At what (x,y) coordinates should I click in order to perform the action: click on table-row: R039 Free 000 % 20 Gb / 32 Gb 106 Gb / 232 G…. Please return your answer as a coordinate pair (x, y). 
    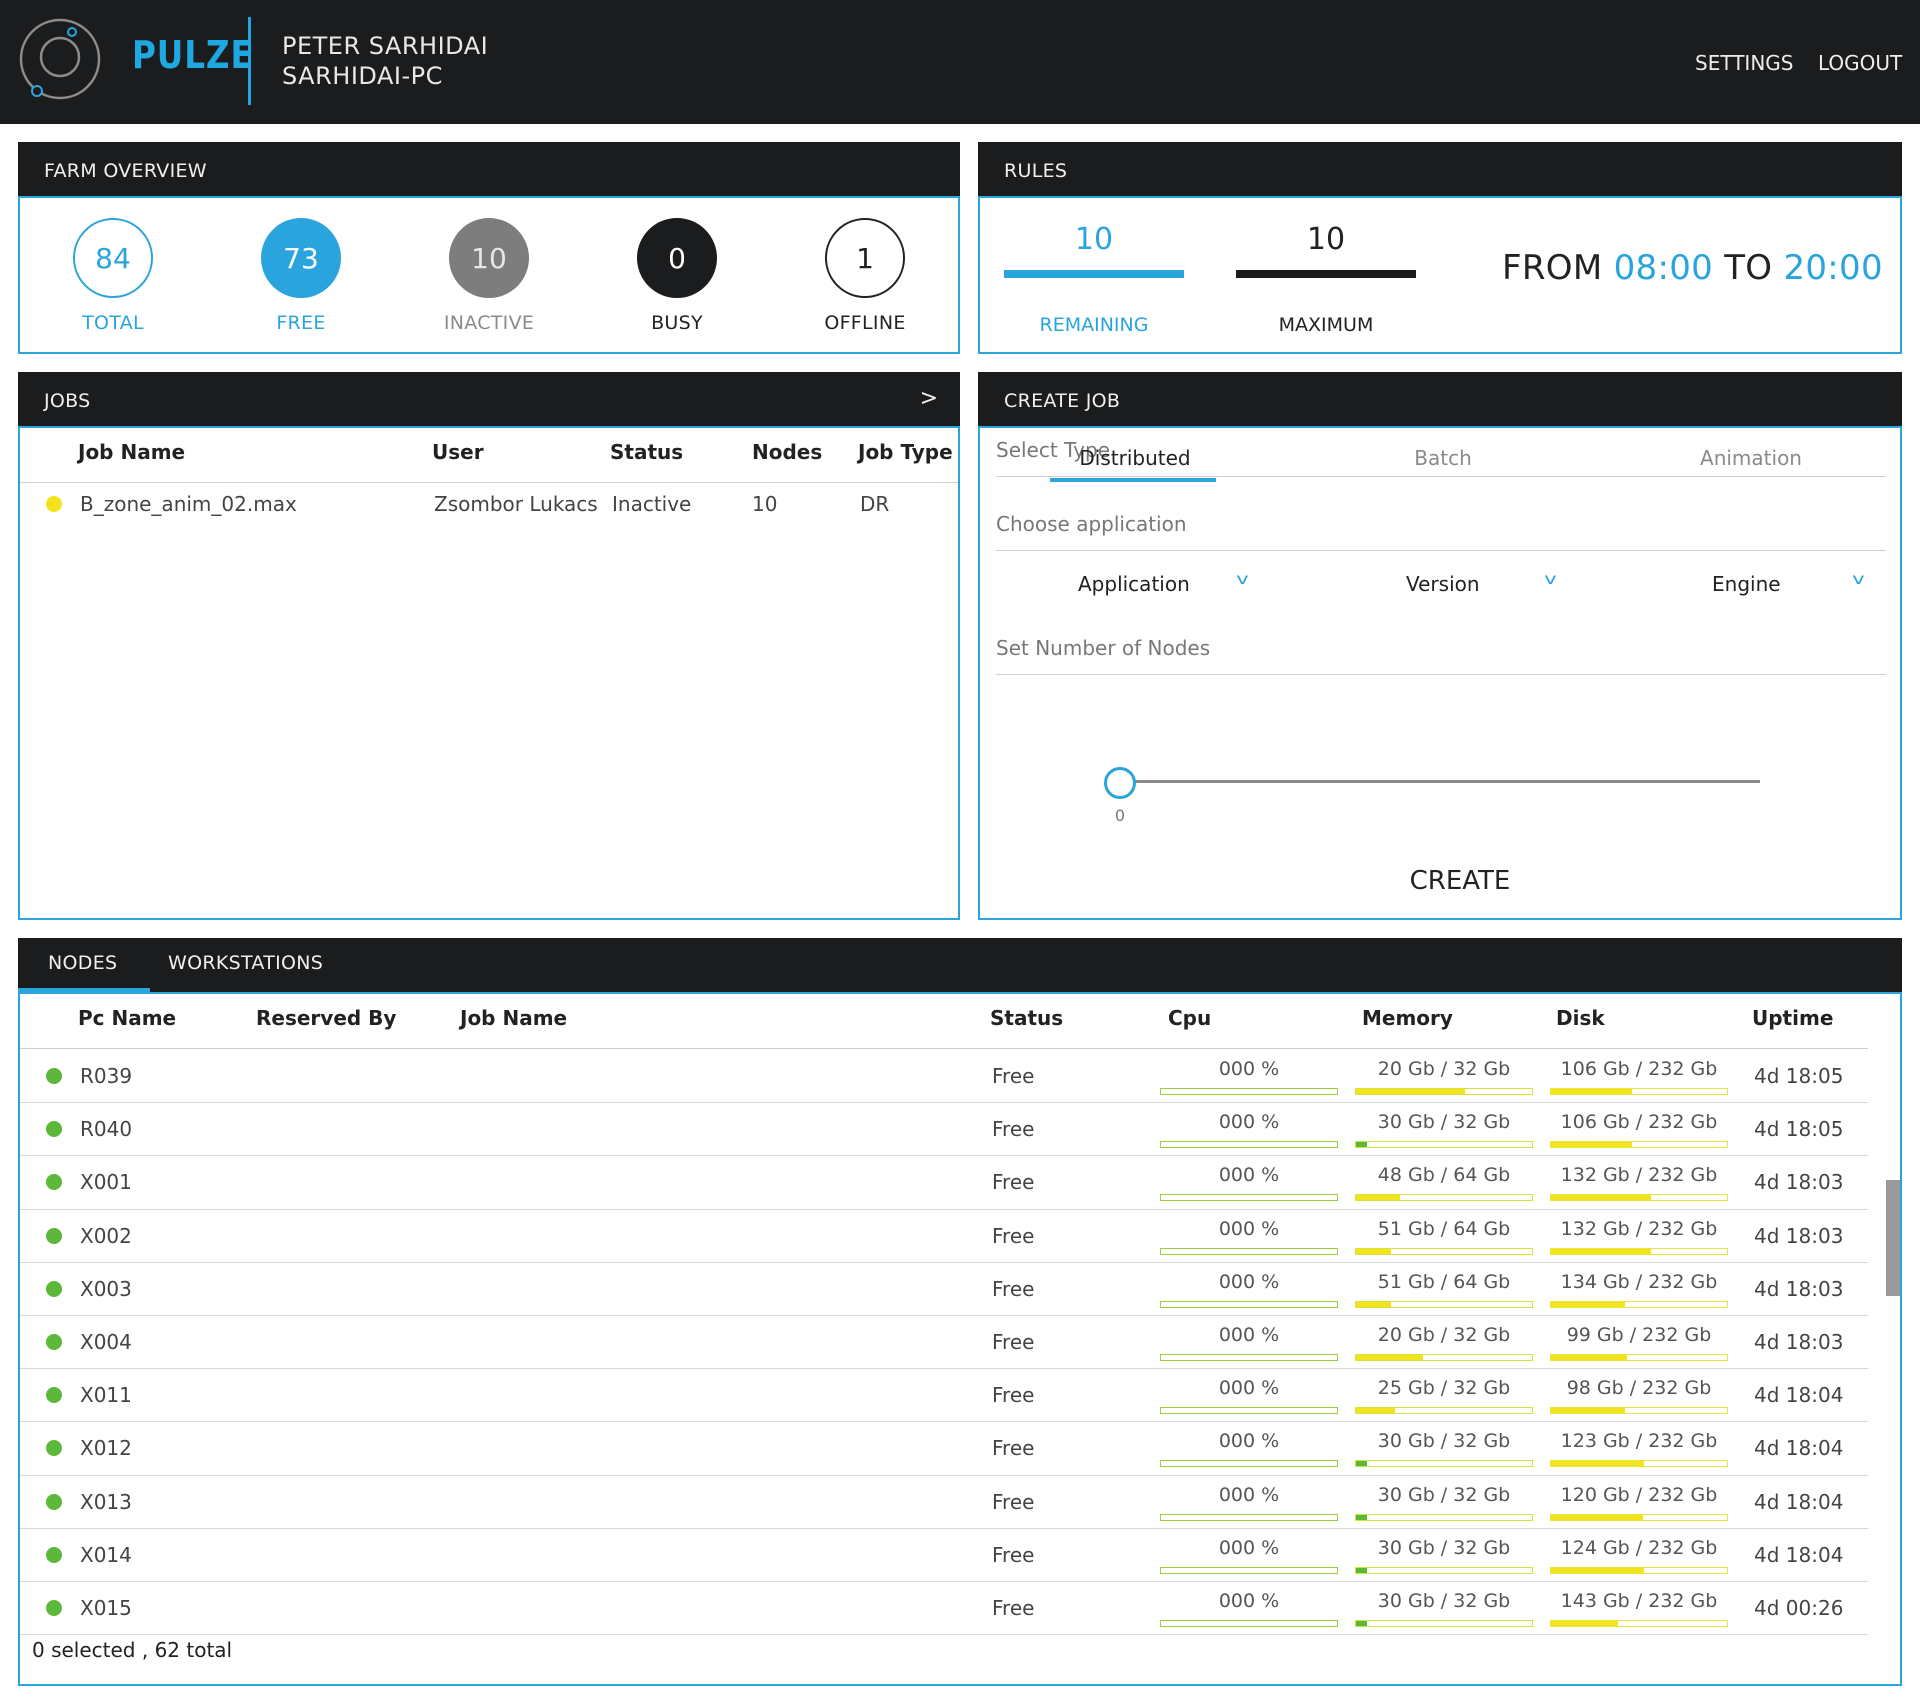
    Looking at the image, I should click on (944, 1077).